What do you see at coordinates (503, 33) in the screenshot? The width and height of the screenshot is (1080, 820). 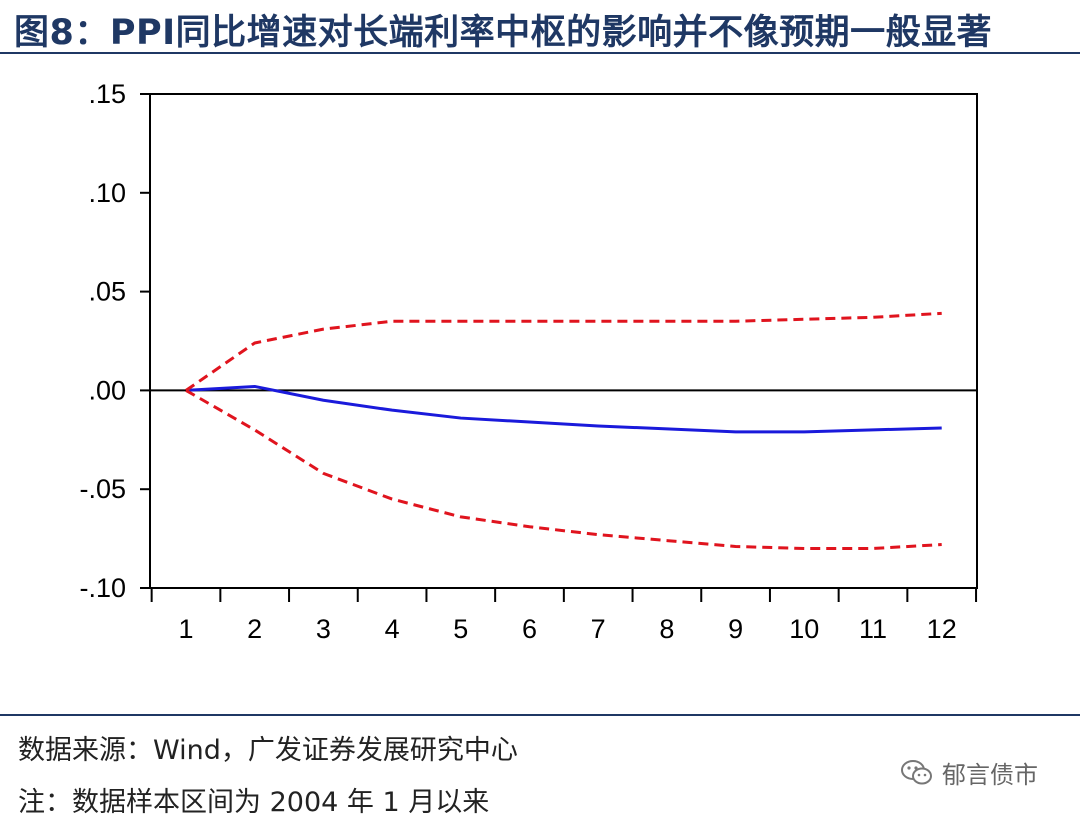 I see `chart-title: 图8：PPI同比增速对长端利率中枢的影响并不像预期一般显著` at bounding box center [503, 33].